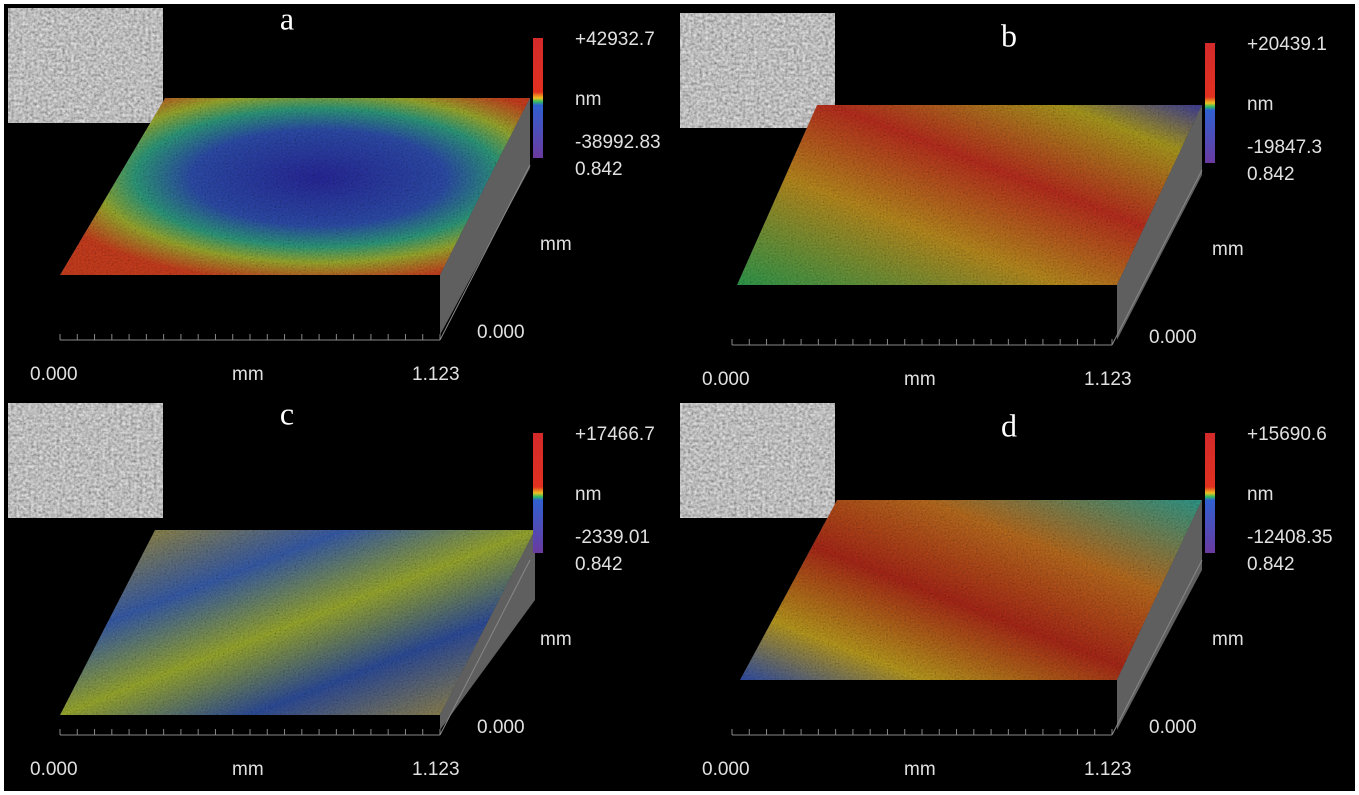 The image size is (1359, 795). Describe the element at coordinates (1290, 537) in the screenshot. I see `z-min-label: -12408.35` at that location.